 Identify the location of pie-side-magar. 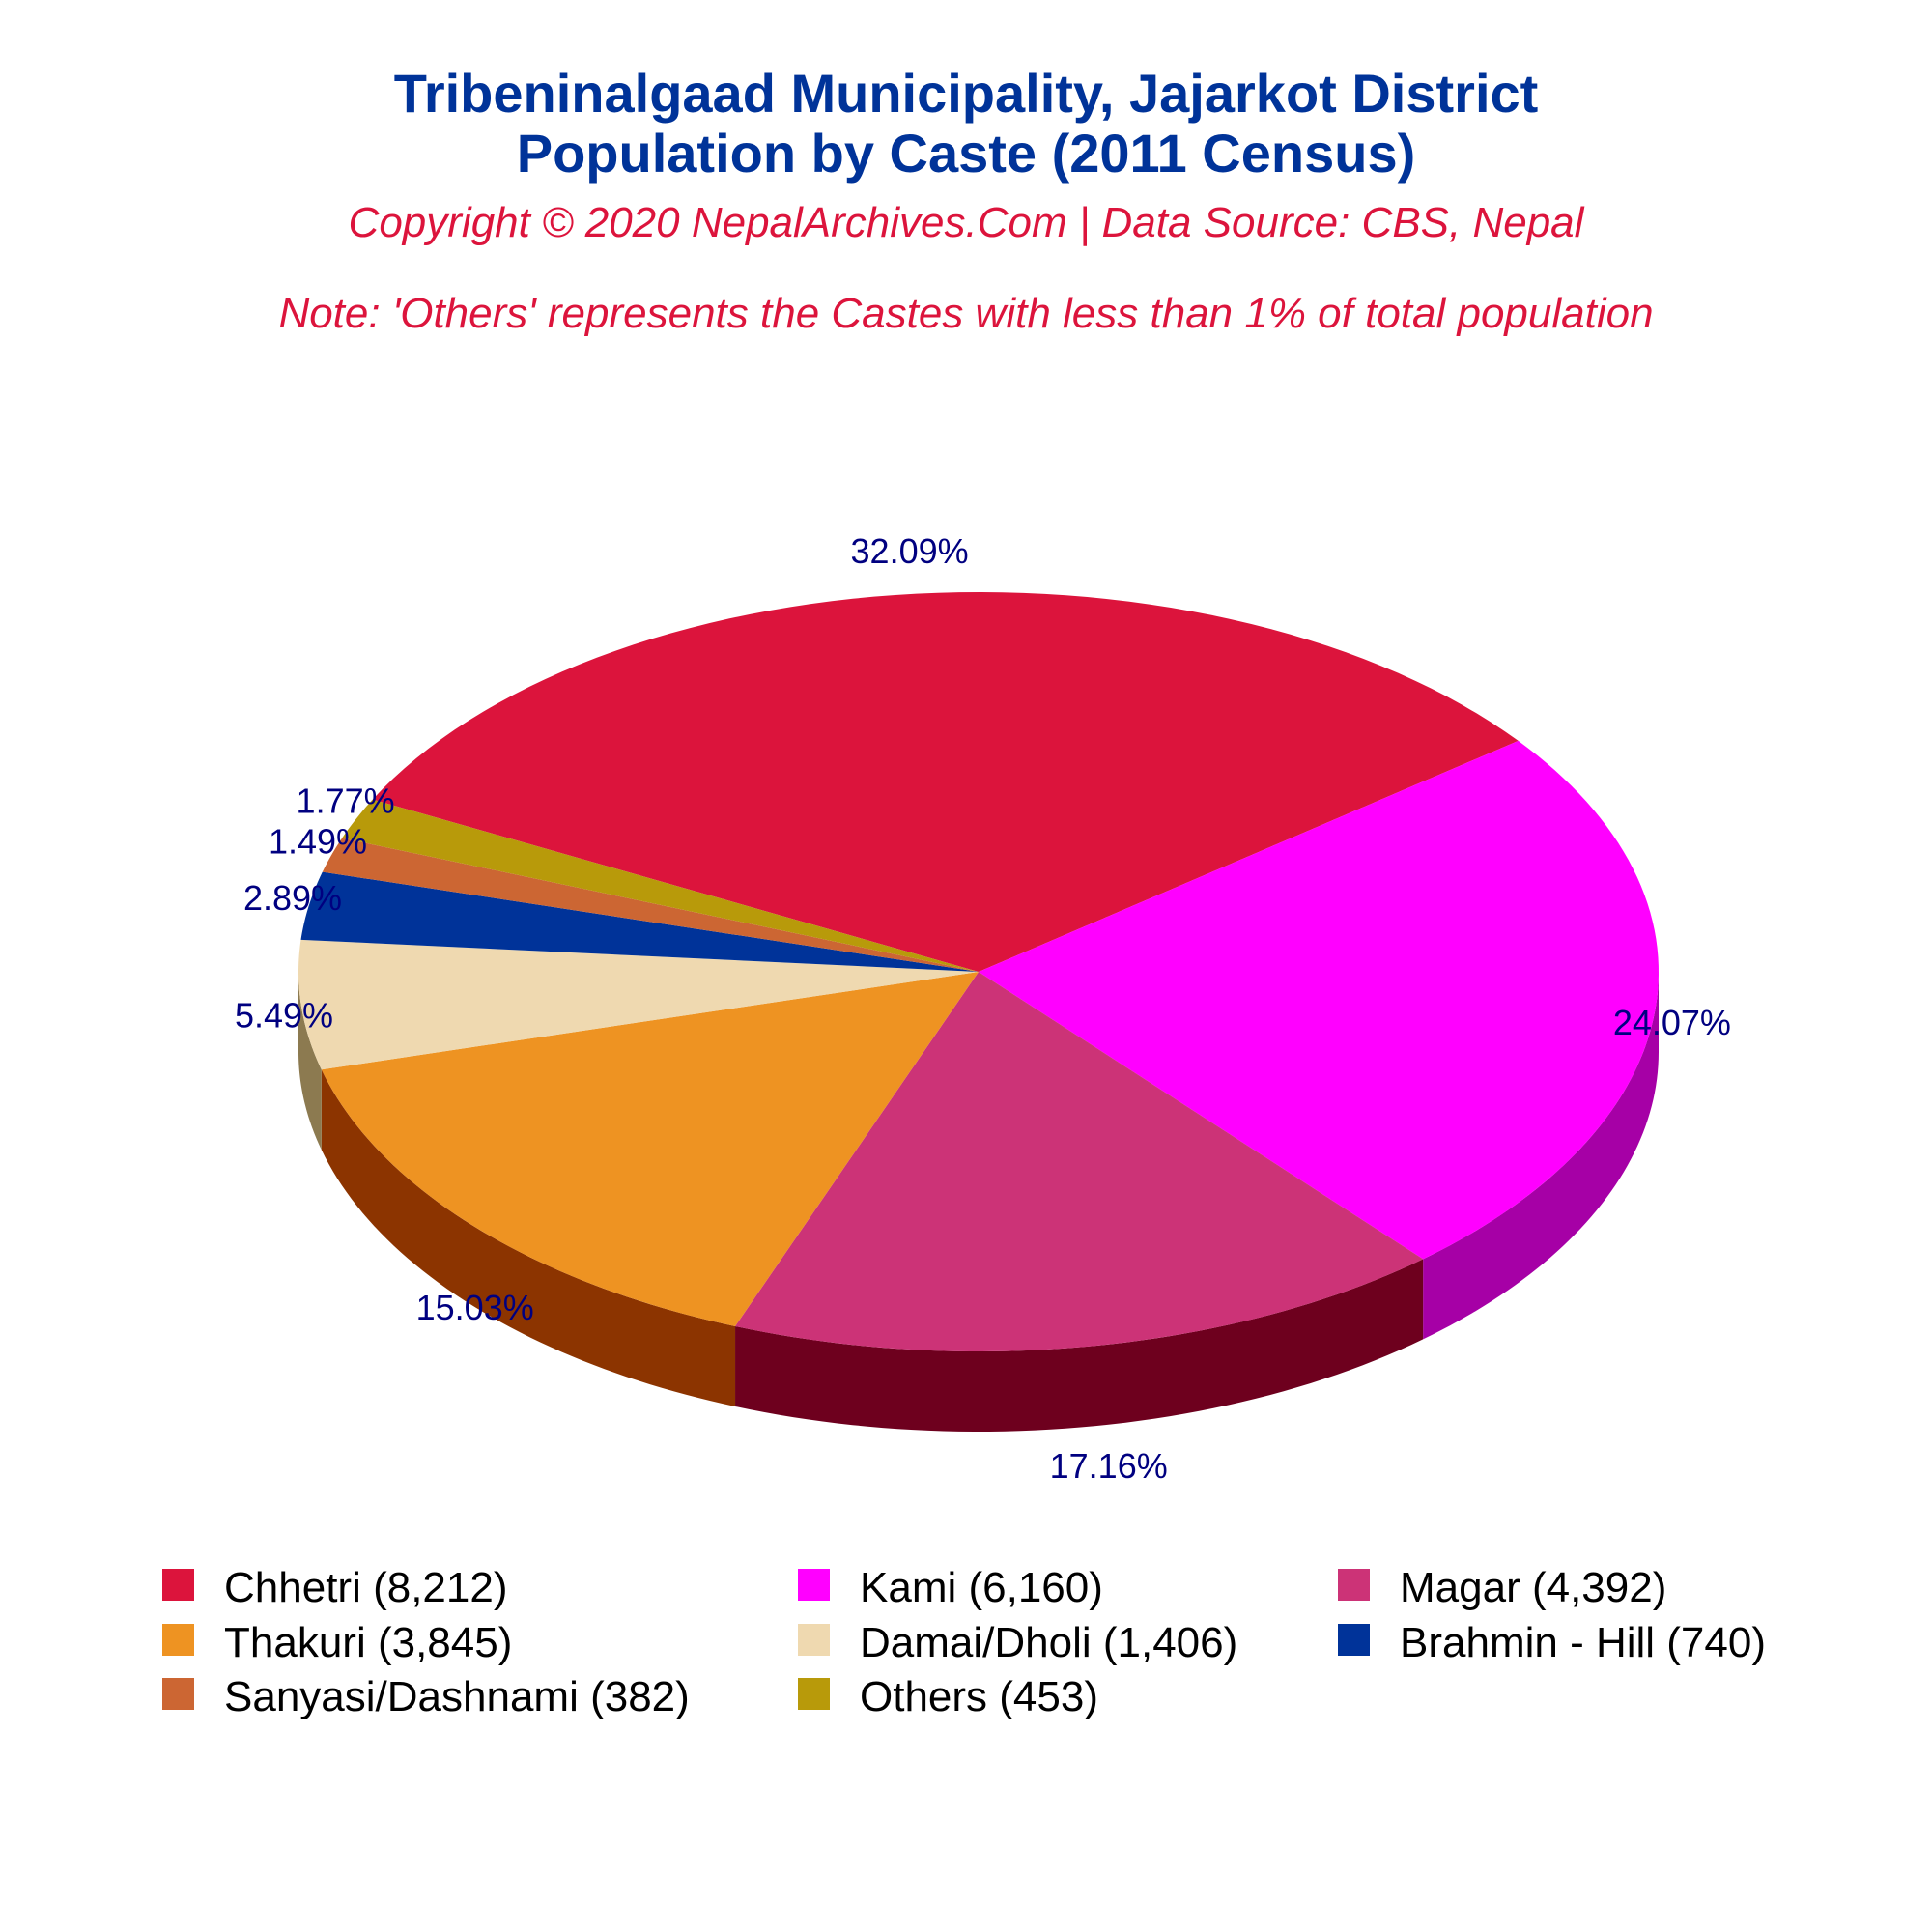
(1079, 1345).